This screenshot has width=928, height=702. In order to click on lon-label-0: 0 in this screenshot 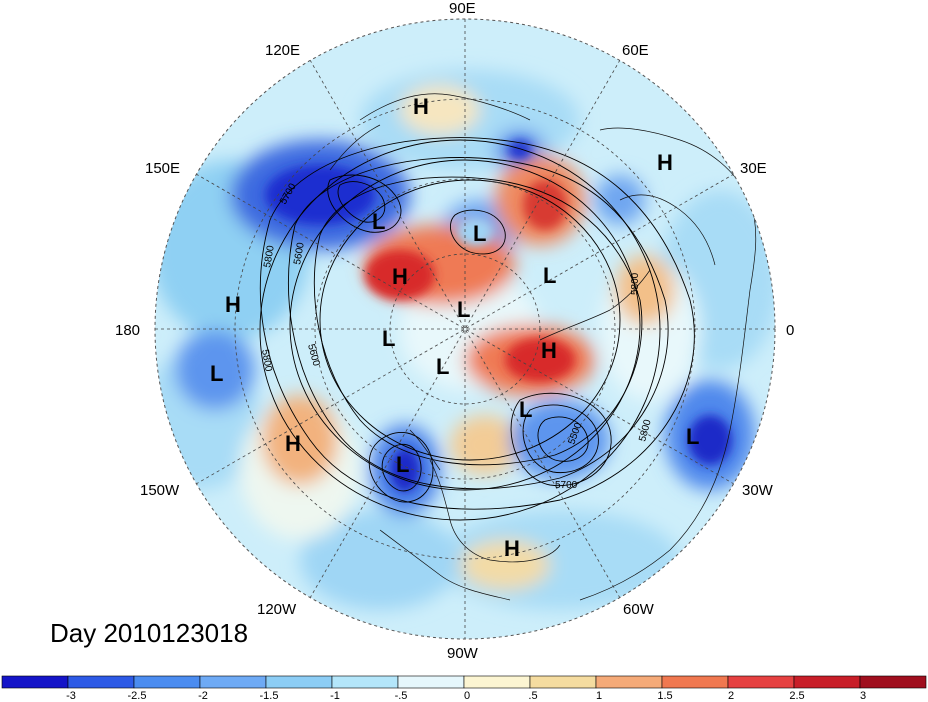, I will do `click(790, 330)`.